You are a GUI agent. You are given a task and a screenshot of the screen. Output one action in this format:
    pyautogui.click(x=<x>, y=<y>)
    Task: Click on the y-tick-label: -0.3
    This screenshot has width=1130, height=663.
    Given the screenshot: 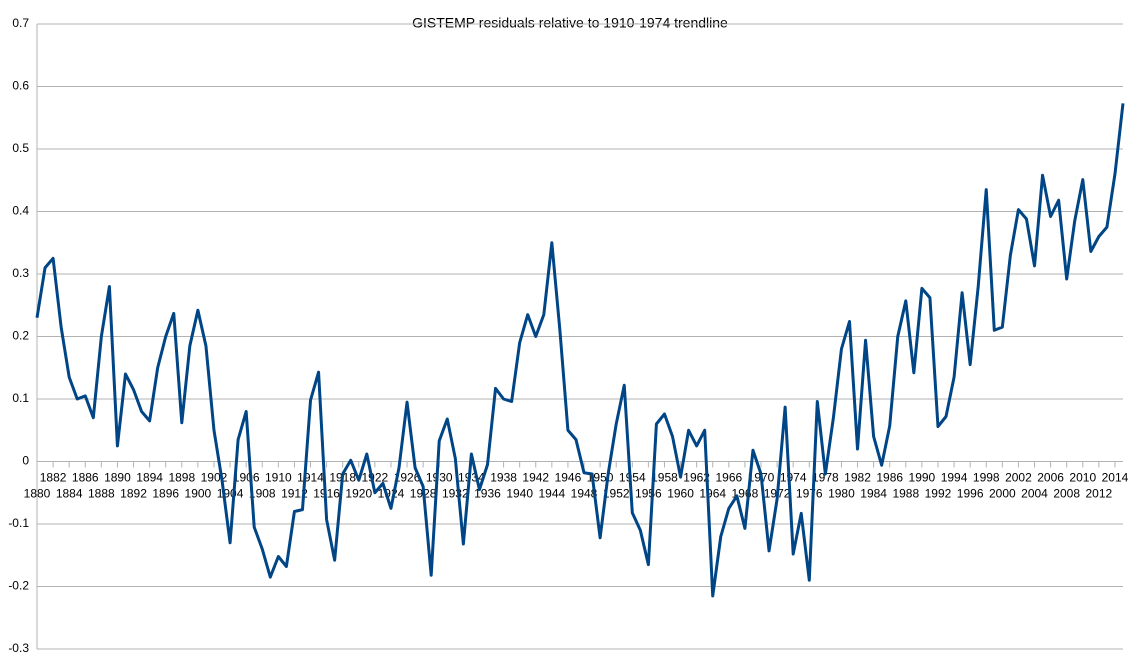 What is the action you would take?
    pyautogui.click(x=18, y=648)
    